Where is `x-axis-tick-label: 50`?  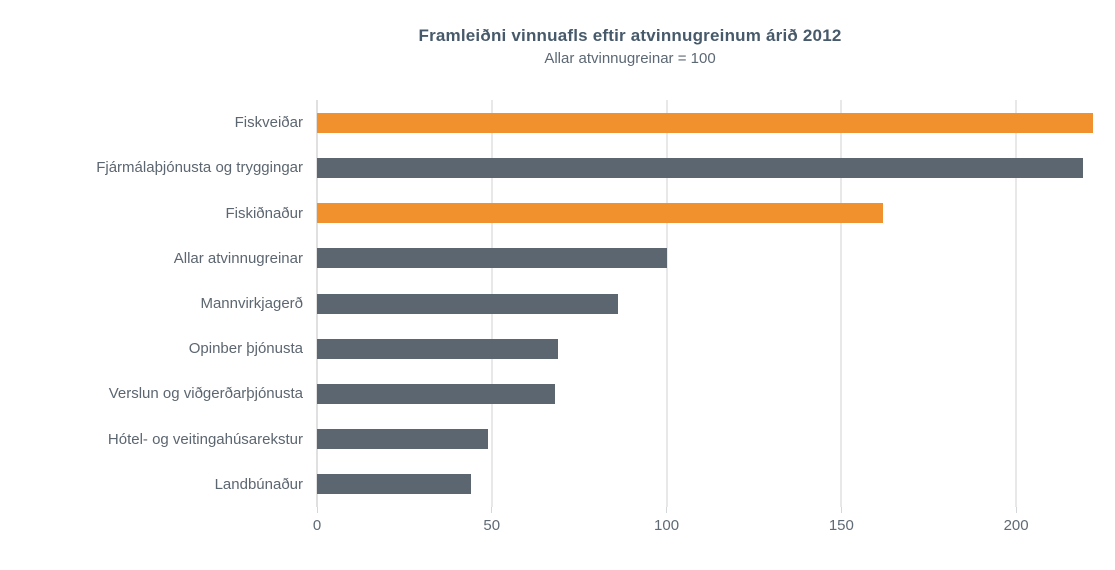
x-axis-tick-label: 50 is located at coordinates (492, 525).